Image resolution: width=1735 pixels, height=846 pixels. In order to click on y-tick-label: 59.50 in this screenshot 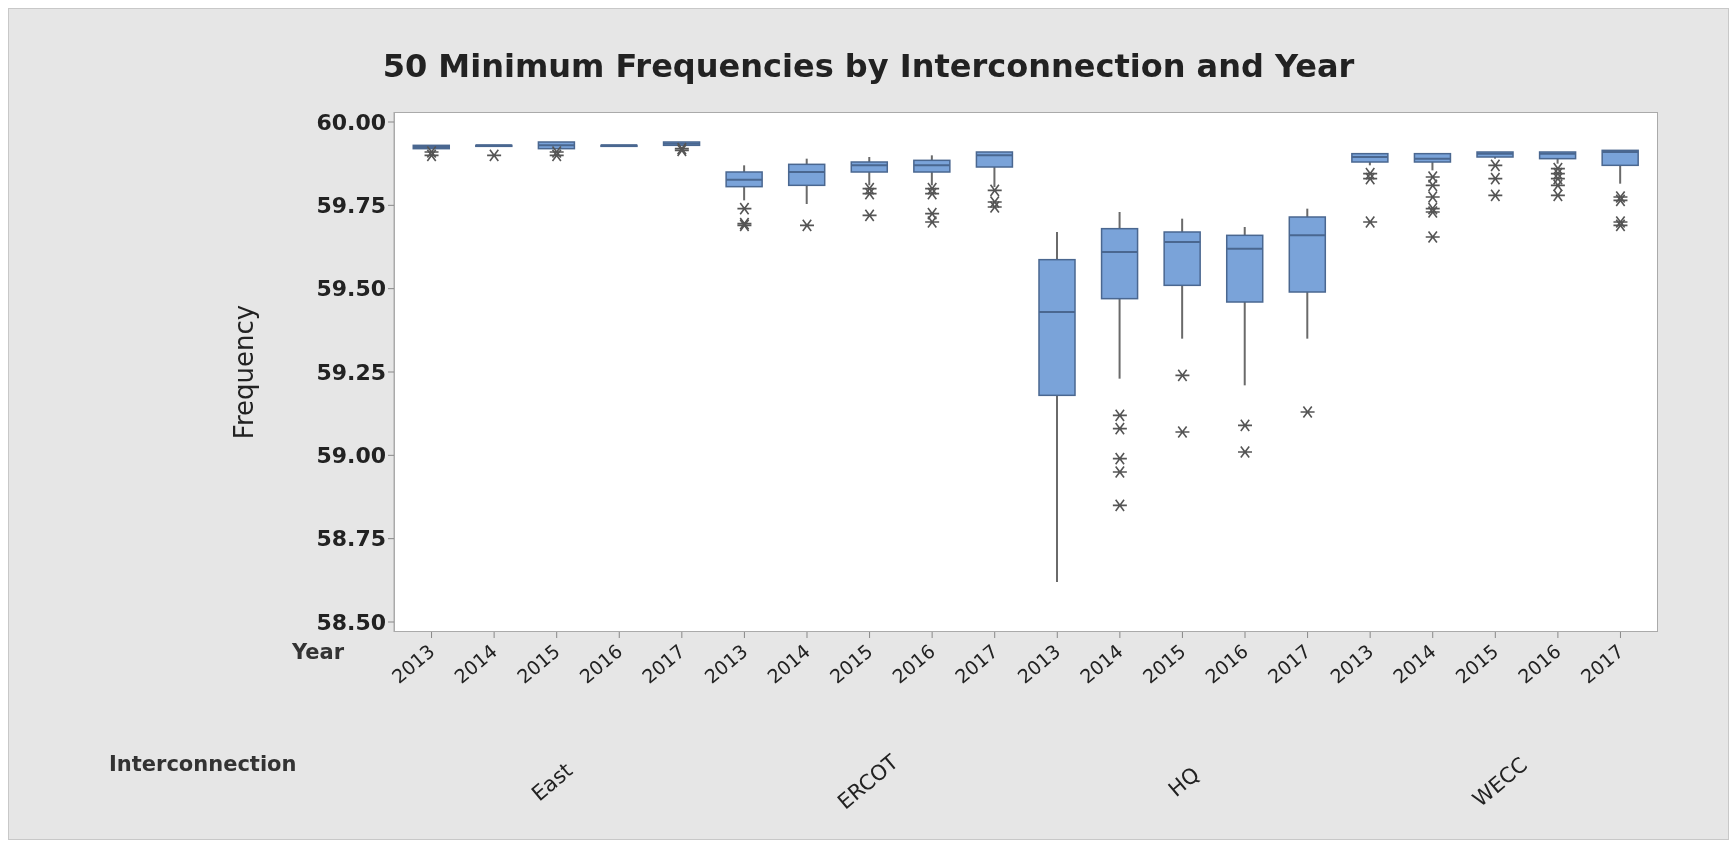, I will do `click(351, 289)`.